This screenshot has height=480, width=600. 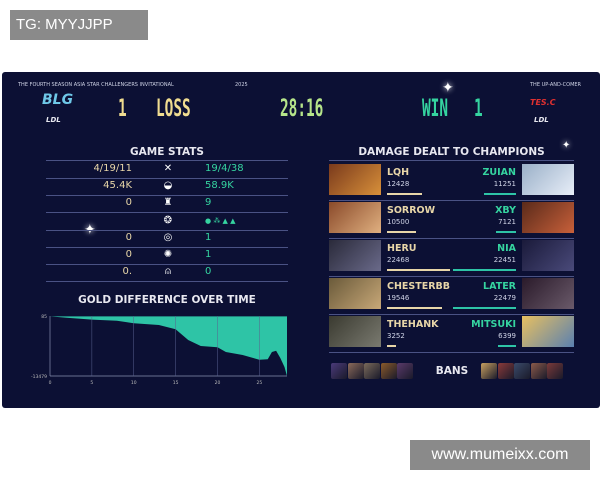 What do you see at coordinates (79, 25) in the screenshot?
I see `watermark-top: TG: MYYJJPP` at bounding box center [79, 25].